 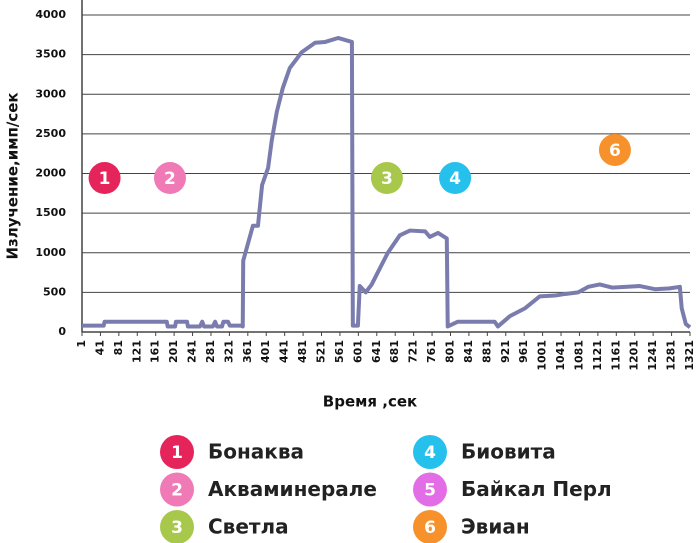 I want to click on x-tick-label: 921, so click(x=505, y=351).